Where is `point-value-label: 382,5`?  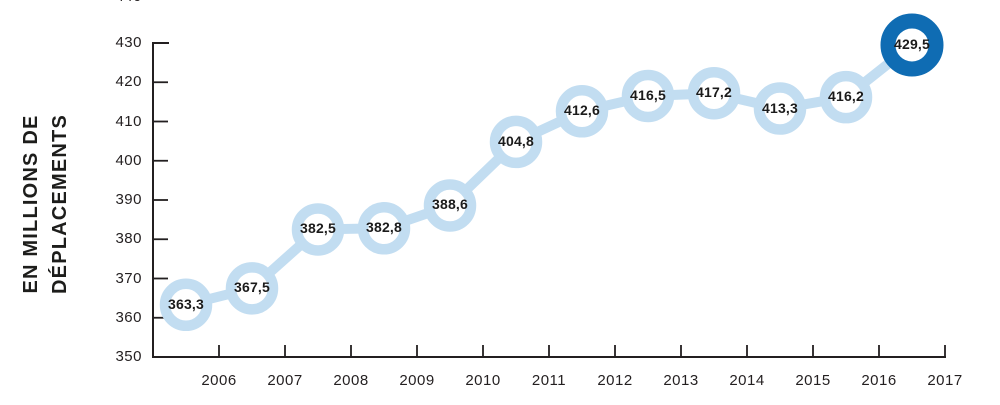 point-value-label: 382,5 is located at coordinates (318, 228).